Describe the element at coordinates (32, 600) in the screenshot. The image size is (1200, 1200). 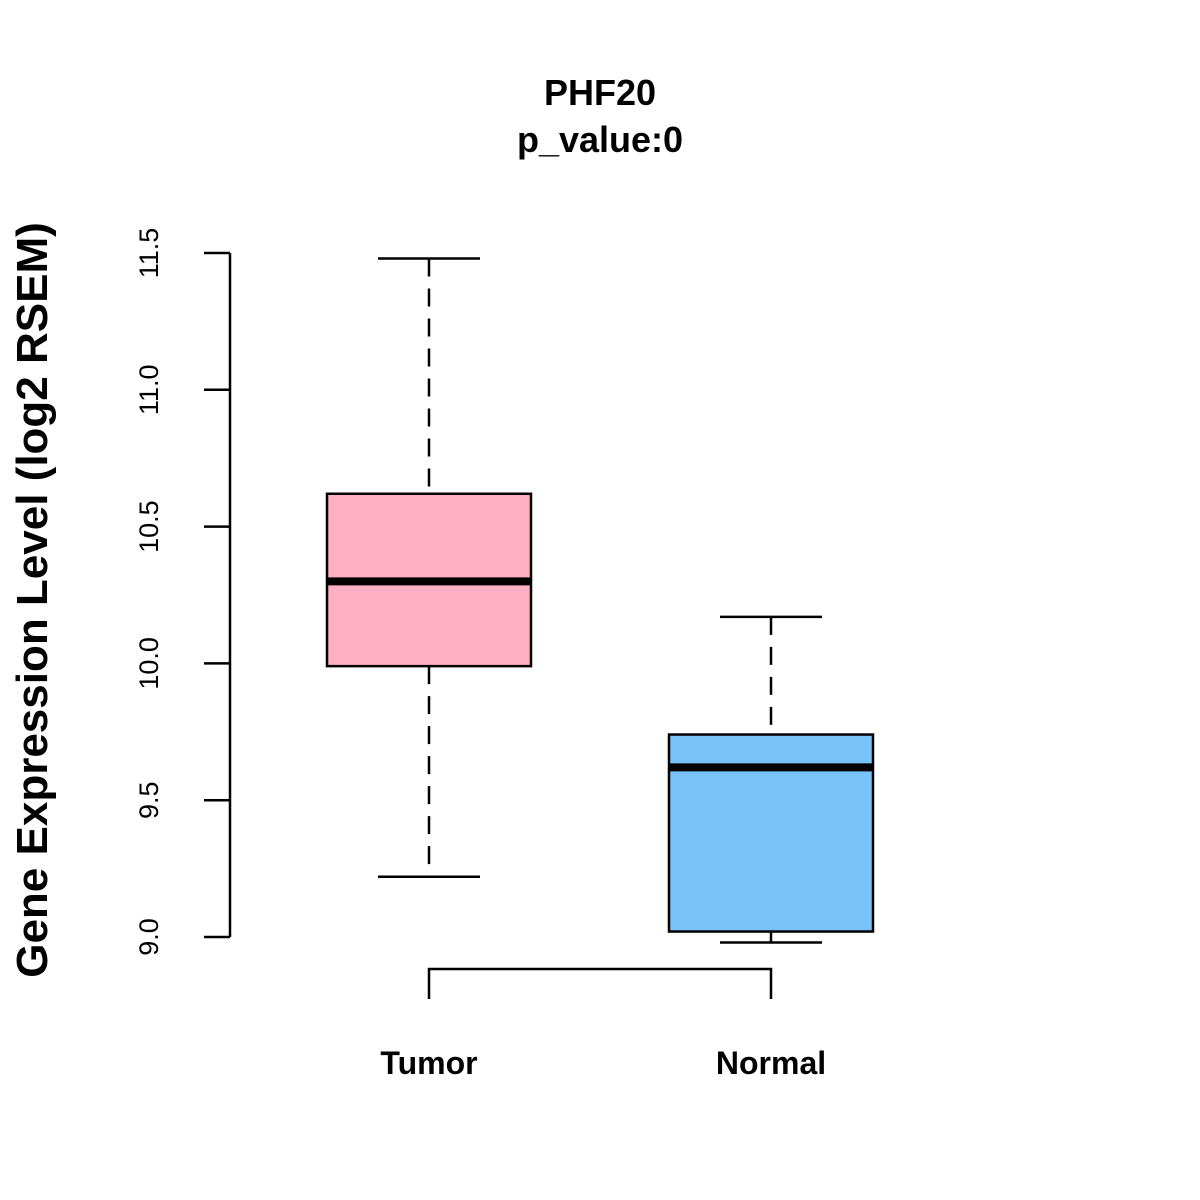
I see `y-axis-label: Gene Expression Level (log2 RSEM)` at that location.